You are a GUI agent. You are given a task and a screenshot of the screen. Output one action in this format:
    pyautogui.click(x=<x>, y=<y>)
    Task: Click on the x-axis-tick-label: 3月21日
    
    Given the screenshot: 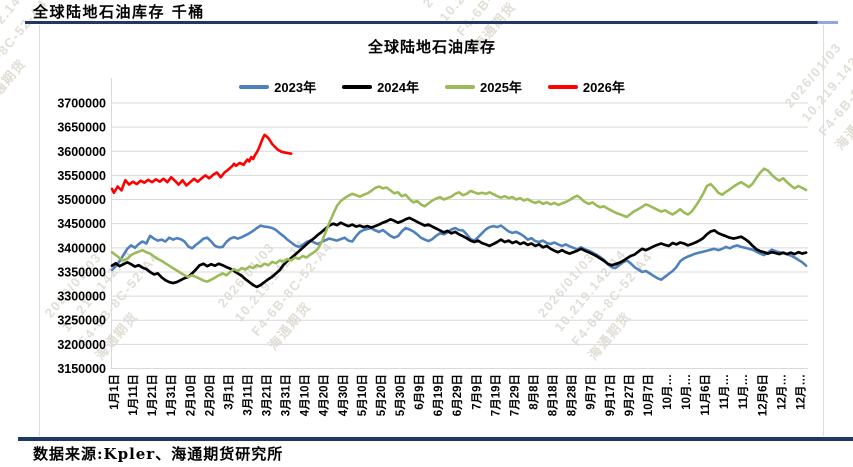 What is the action you would take?
    pyautogui.click(x=267, y=395)
    